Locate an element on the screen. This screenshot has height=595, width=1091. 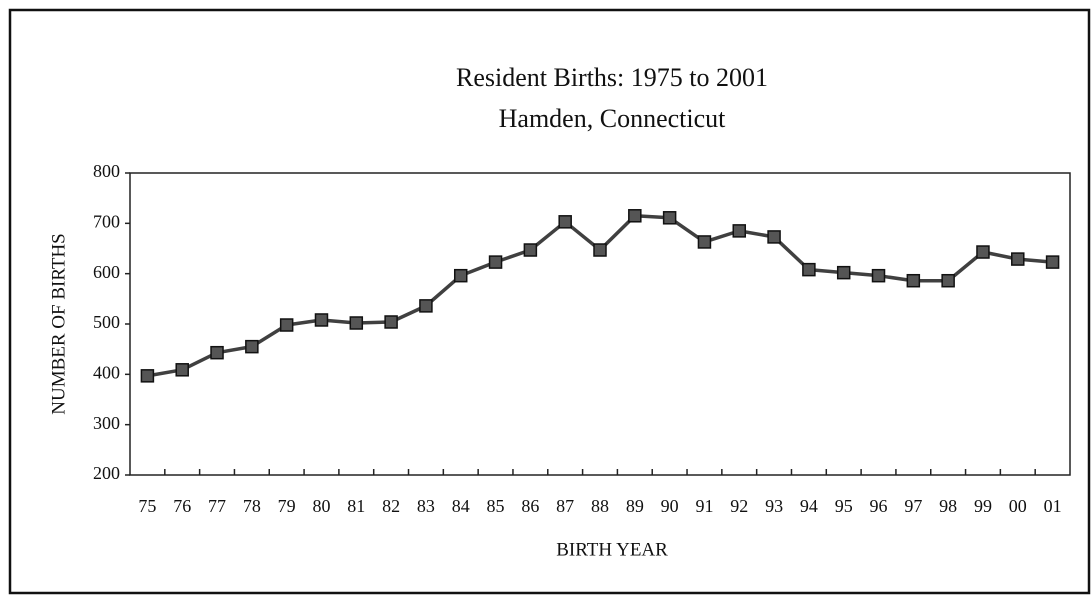
x-tick-label: 77 is located at coordinates (217, 506).